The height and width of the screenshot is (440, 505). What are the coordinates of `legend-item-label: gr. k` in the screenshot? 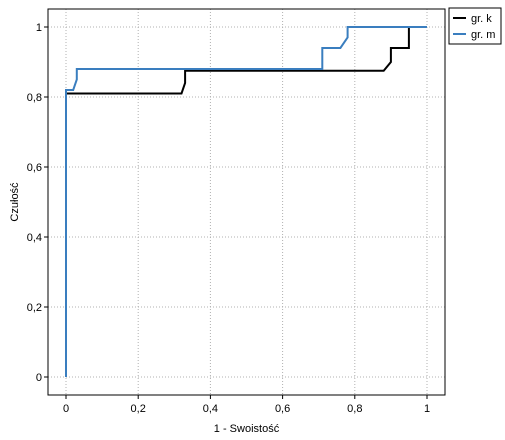 It's located at (481, 19).